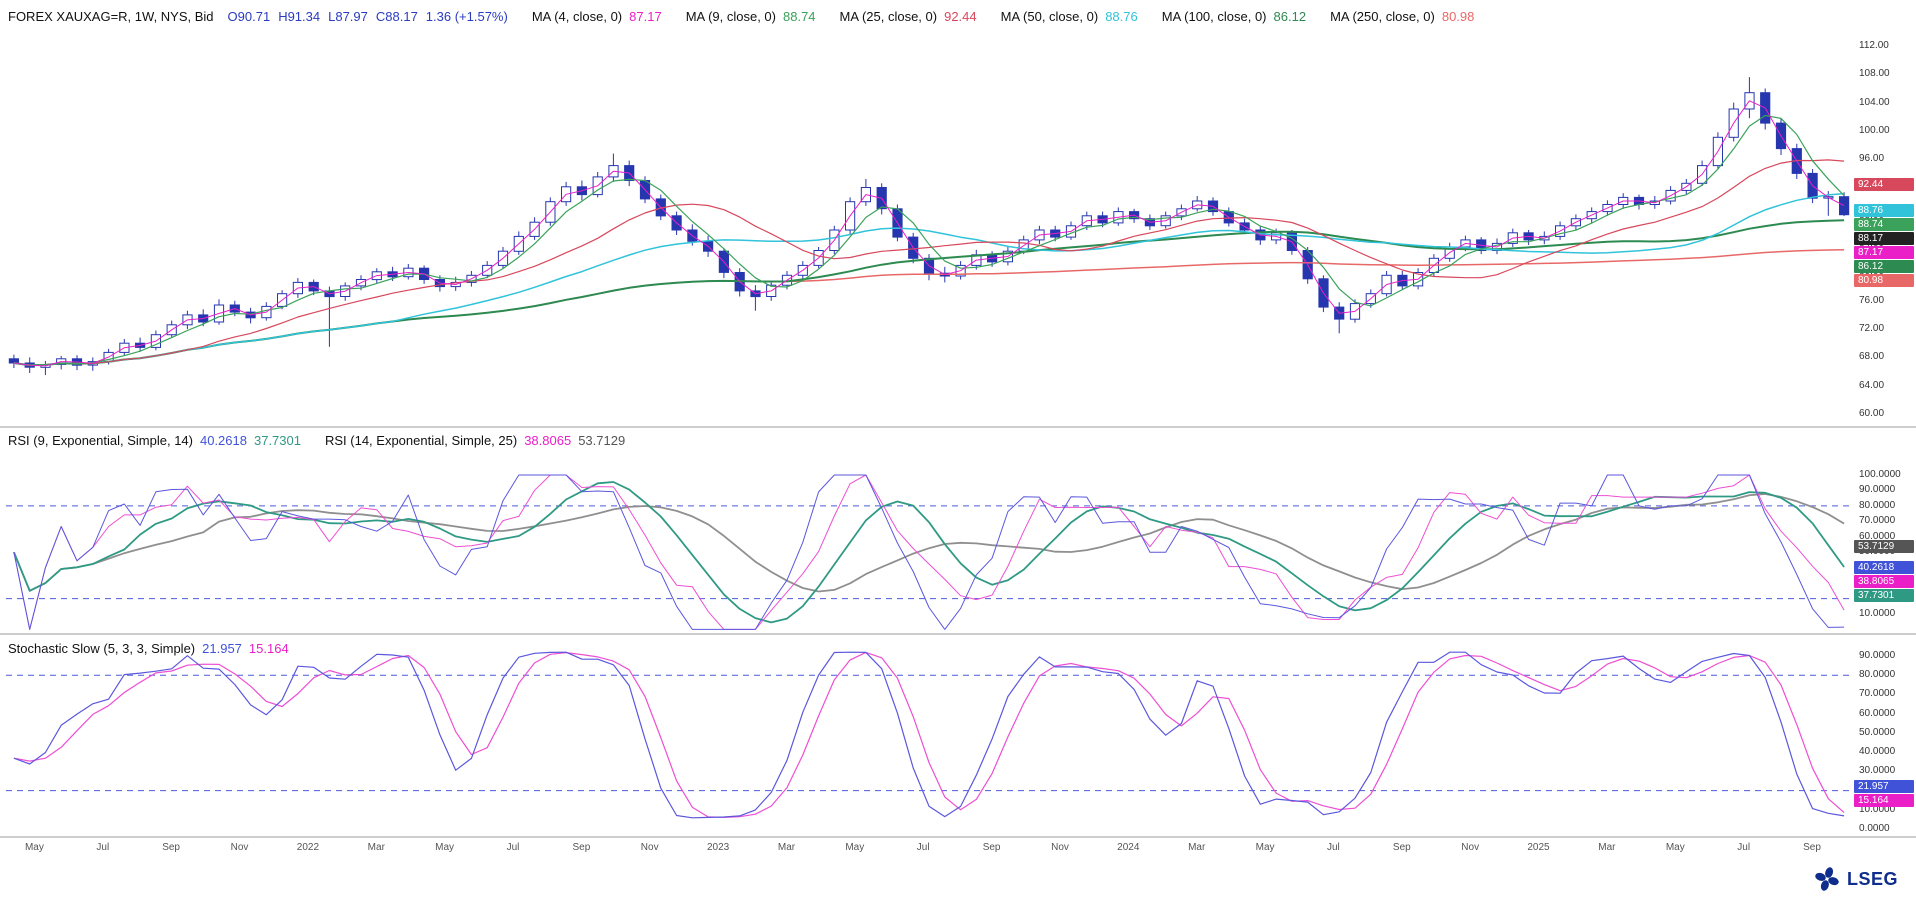 Image resolution: width=1916 pixels, height=905 pixels. What do you see at coordinates (111, 16) in the screenshot?
I see `legend-segment: FOREX XAUXAG=R, 1W, NYS, Bid` at bounding box center [111, 16].